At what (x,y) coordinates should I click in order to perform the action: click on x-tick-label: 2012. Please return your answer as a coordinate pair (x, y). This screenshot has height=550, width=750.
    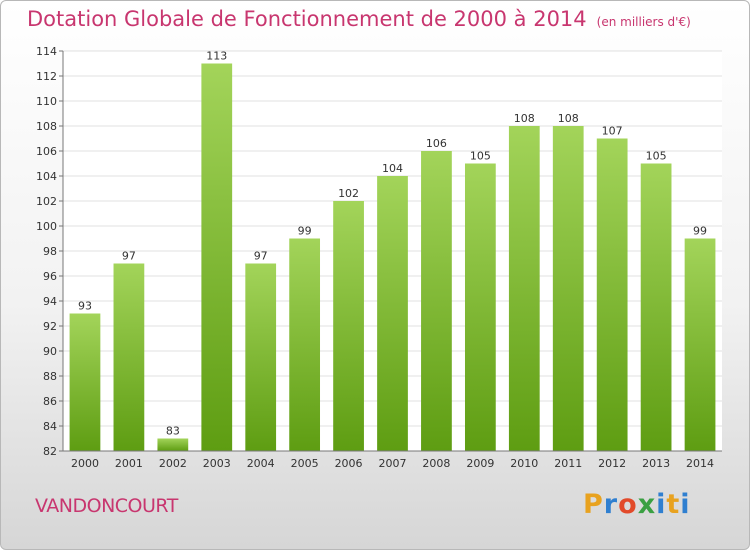
    Looking at the image, I should click on (612, 463).